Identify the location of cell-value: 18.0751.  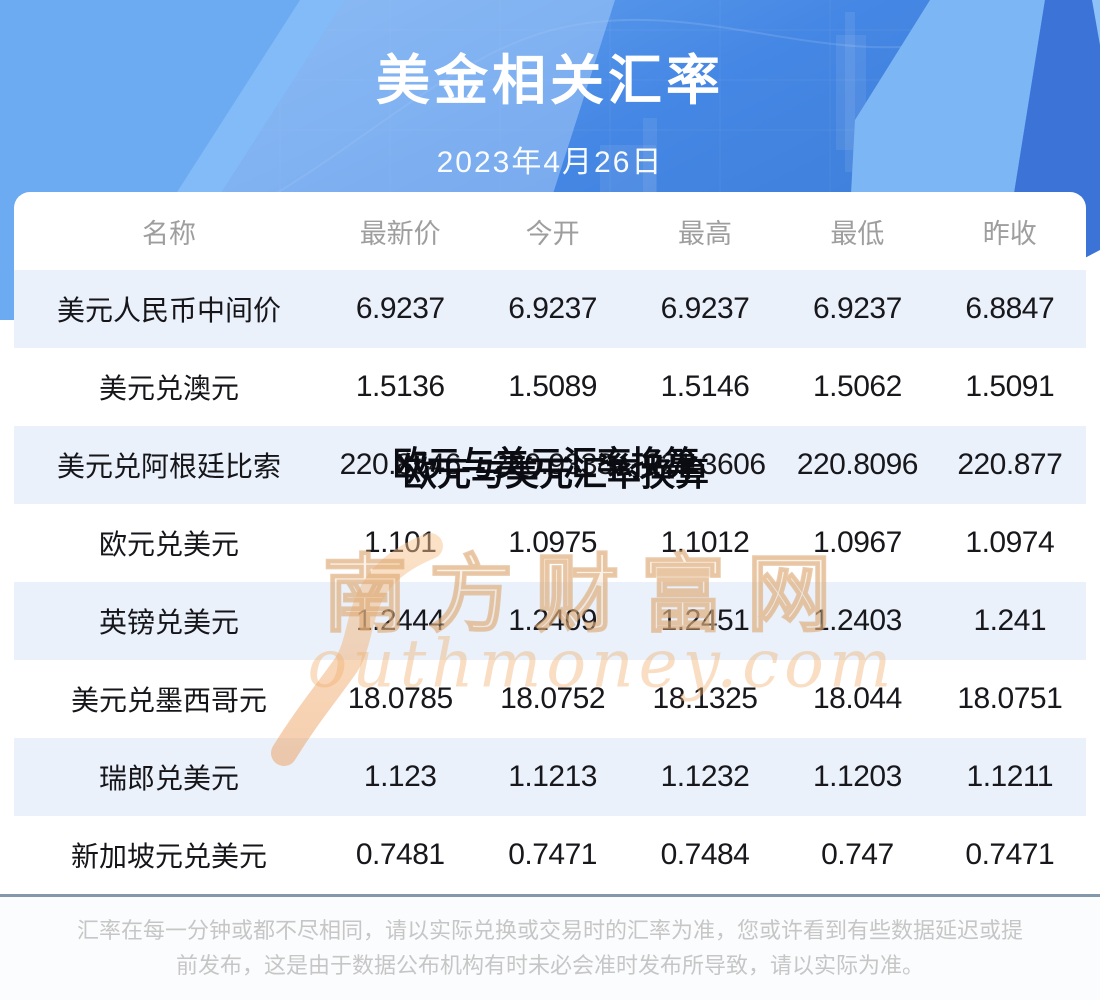
(1010, 698).